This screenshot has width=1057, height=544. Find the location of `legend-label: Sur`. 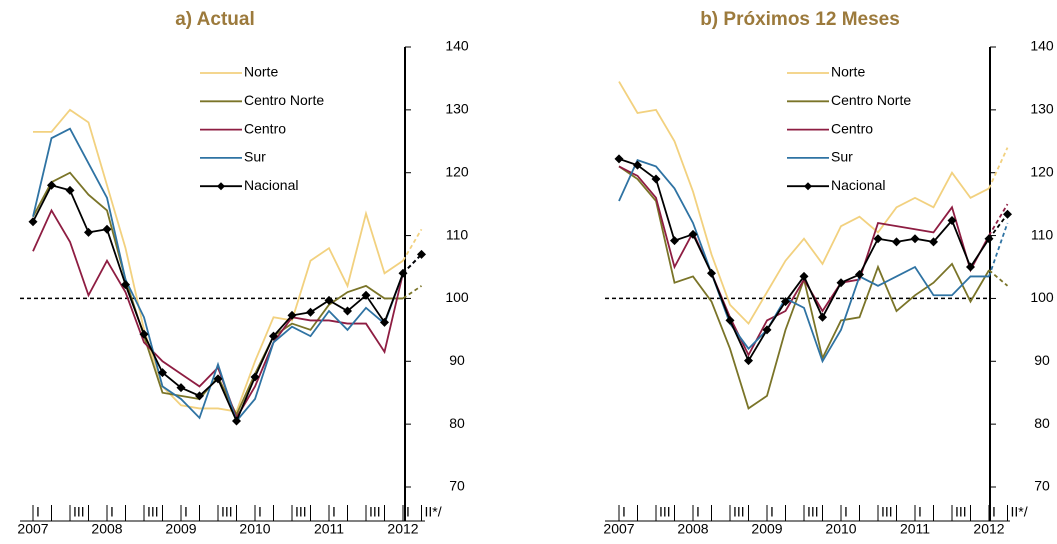

legend-label: Sur is located at coordinates (255, 157).